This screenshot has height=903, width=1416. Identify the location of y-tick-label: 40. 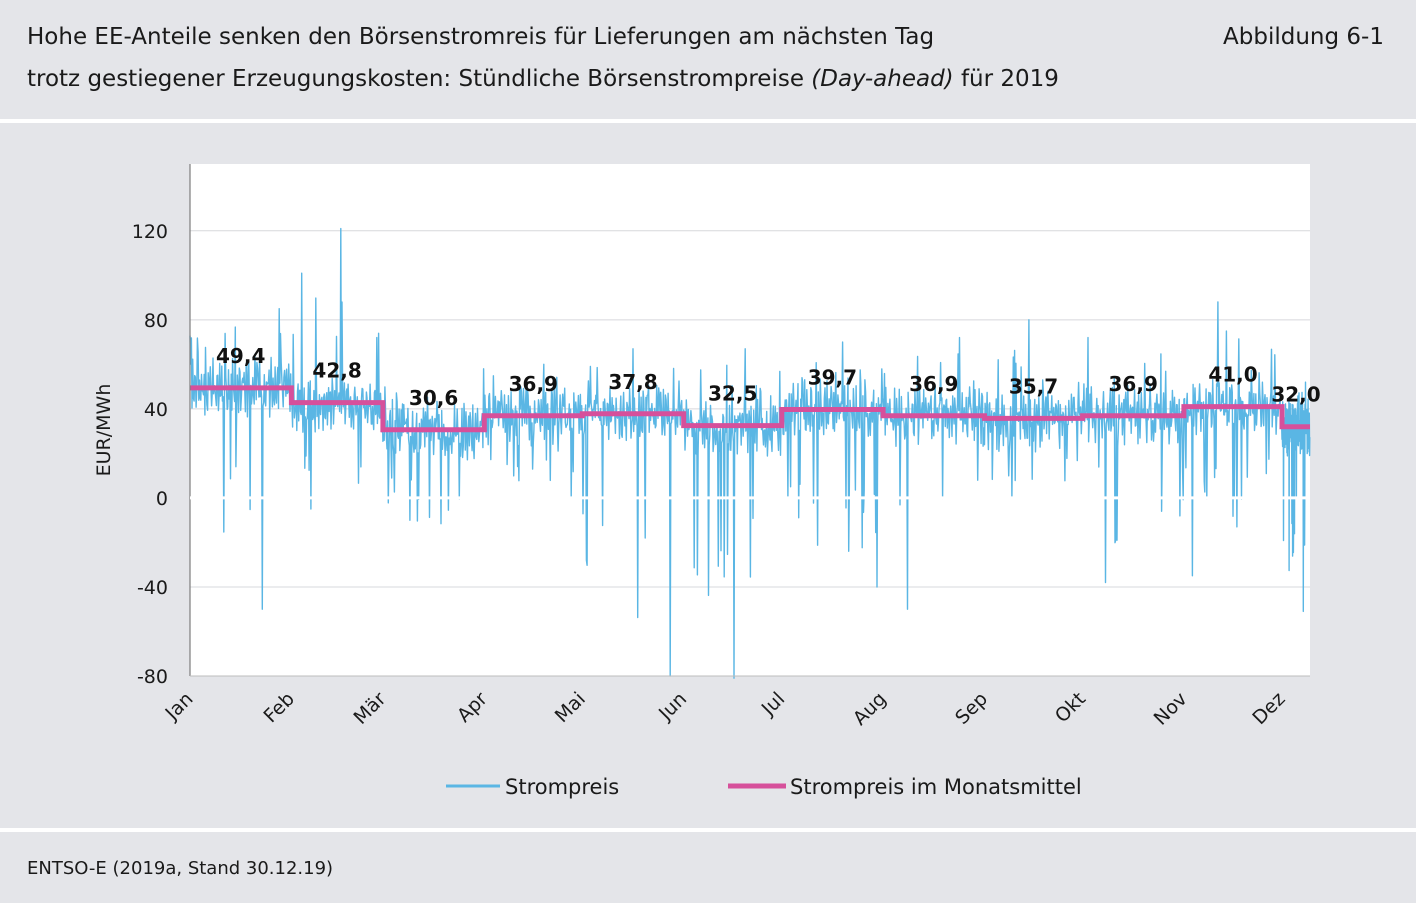
(156, 410).